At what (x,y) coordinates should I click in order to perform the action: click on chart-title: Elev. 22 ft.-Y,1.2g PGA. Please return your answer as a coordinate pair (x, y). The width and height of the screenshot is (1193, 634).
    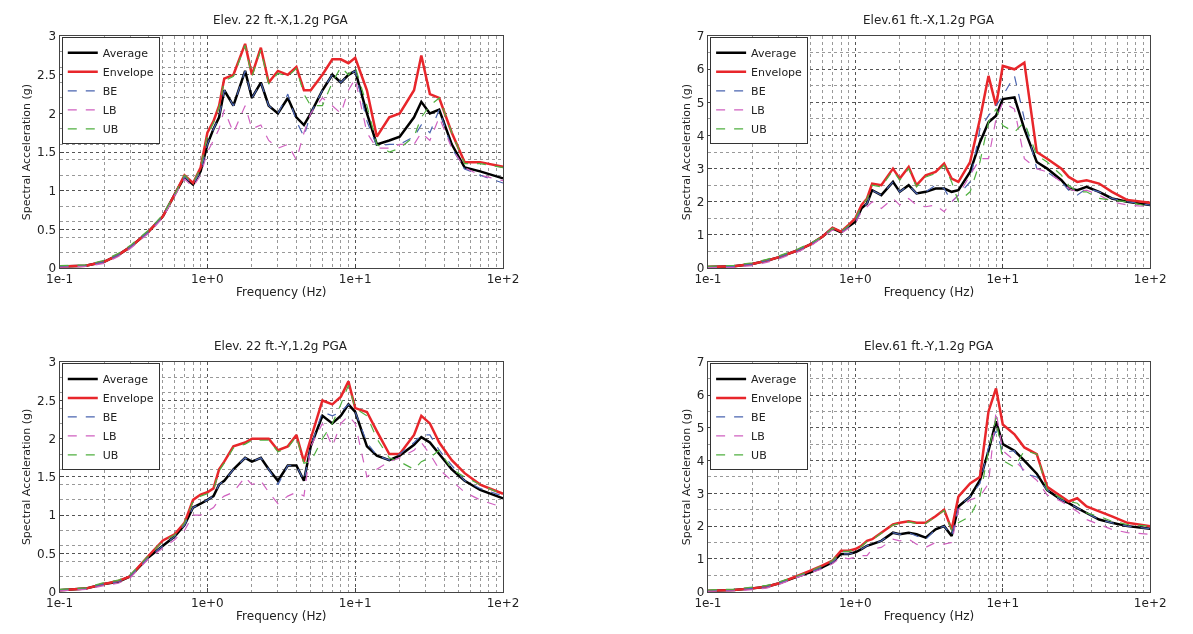
    Looking at the image, I should click on (281, 346).